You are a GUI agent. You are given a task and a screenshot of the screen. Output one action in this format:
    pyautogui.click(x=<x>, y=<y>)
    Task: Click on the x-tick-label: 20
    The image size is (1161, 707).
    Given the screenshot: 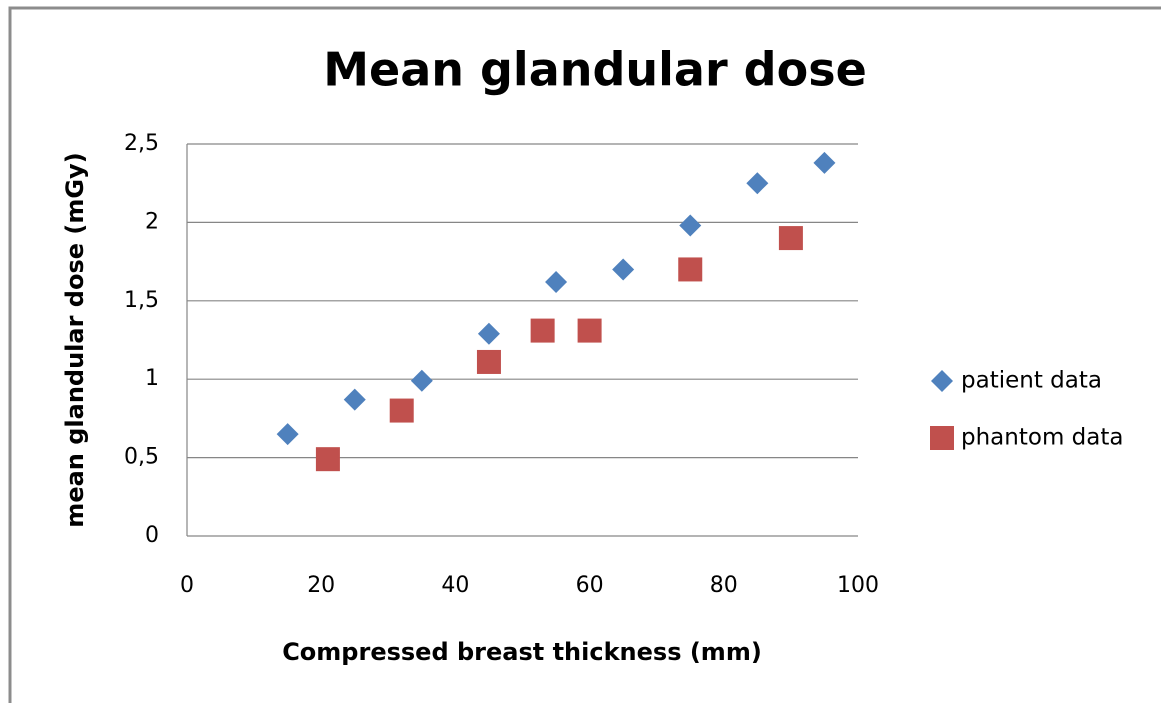 What is the action you would take?
    pyautogui.click(x=321, y=585)
    